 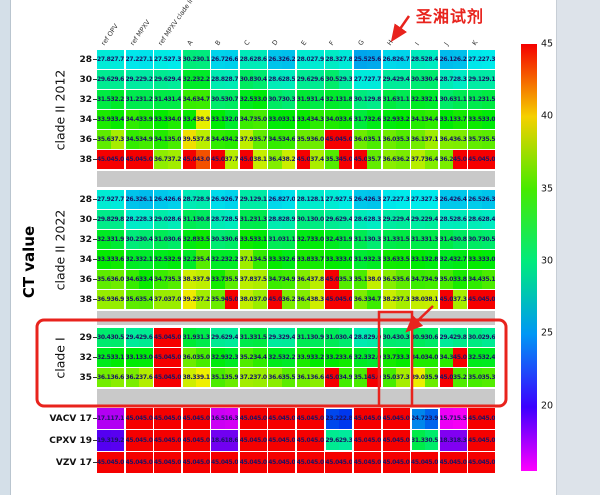 I want to click on heatmap-subcell-value: 28.7, so click(x=218, y=219).